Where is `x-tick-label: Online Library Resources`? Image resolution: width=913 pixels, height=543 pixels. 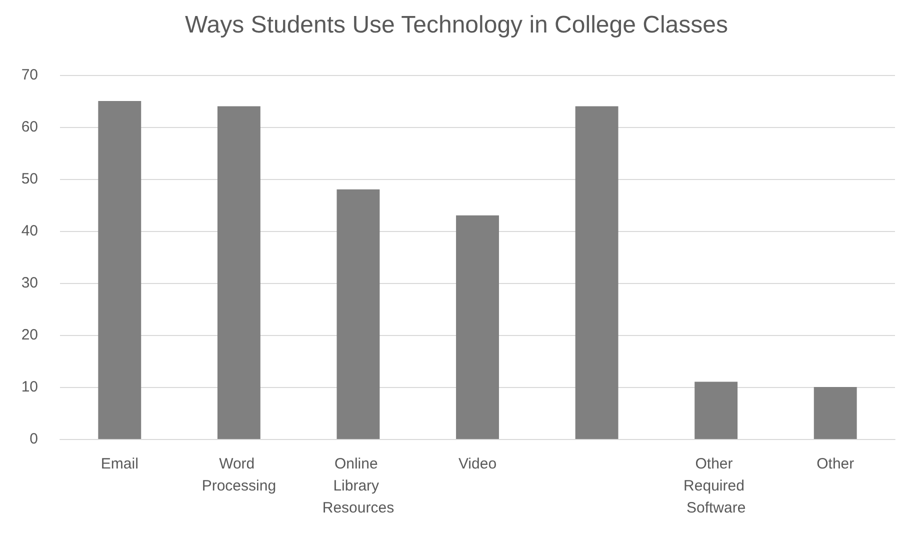
x-tick-label: Online Library Resources is located at coordinates (358, 486).